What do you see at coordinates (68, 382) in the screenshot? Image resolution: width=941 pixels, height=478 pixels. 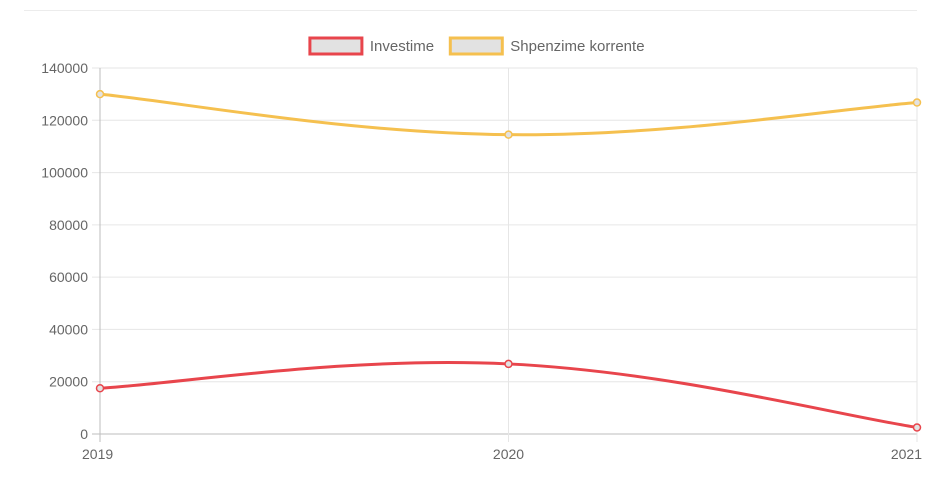 I see `y-tick-label: 20000` at bounding box center [68, 382].